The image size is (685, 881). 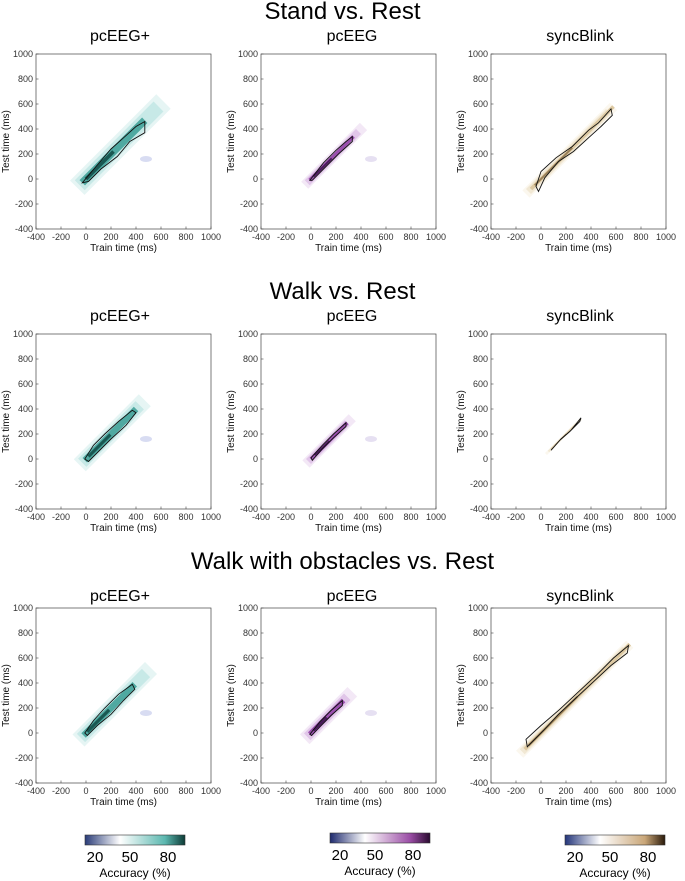 What do you see at coordinates (580, 596) in the screenshot?
I see `panel-title-r3-c3: syncBlink` at bounding box center [580, 596].